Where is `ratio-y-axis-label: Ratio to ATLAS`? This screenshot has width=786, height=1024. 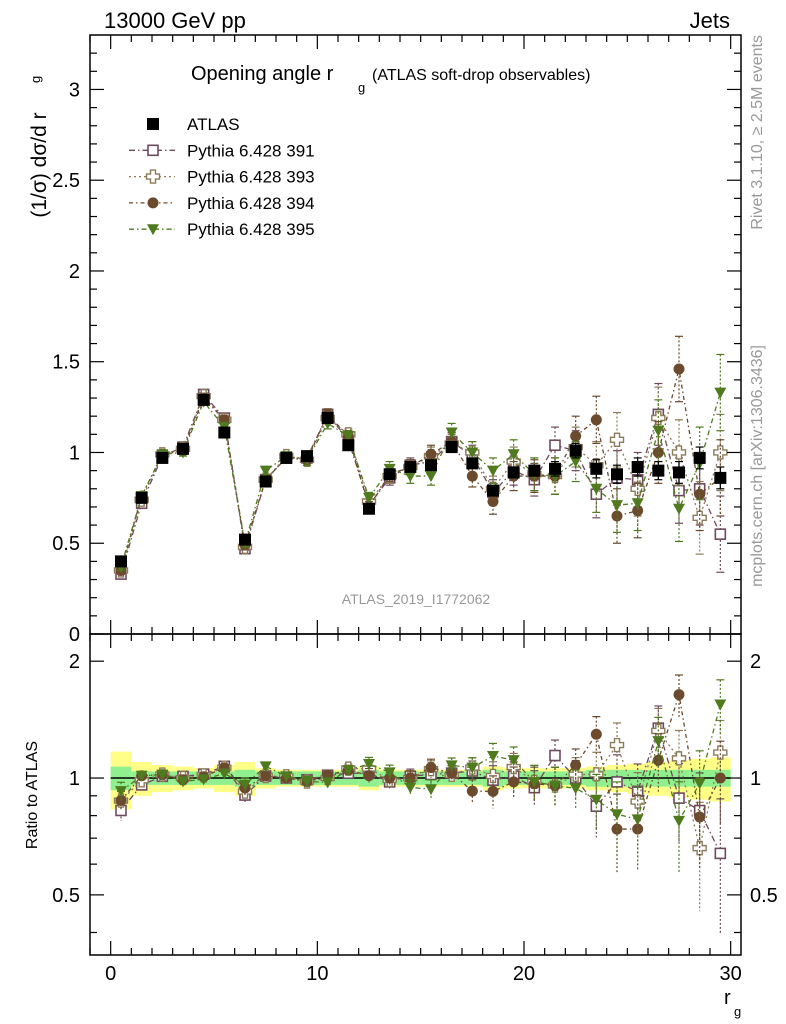 ratio-y-axis-label: Ratio to ATLAS is located at coordinates (32, 795).